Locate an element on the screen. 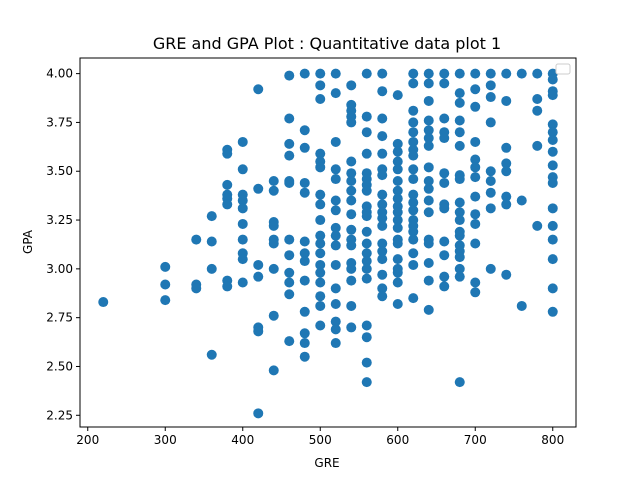  x-tick-label: 700 is located at coordinates (475, 440).